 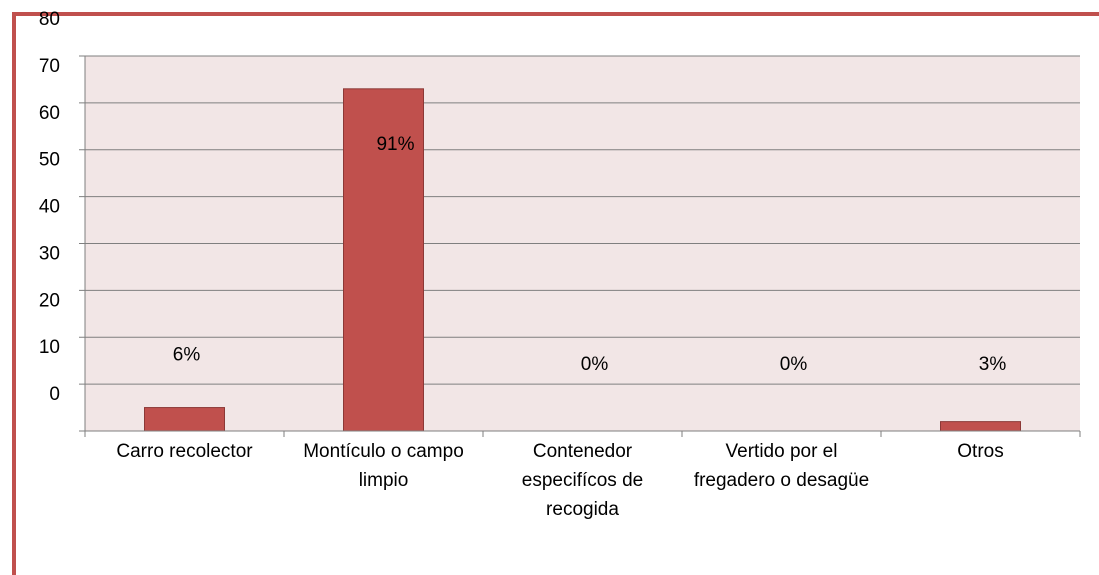 What do you see at coordinates (49, 19) in the screenshot?
I see `y-tick-label: 80` at bounding box center [49, 19].